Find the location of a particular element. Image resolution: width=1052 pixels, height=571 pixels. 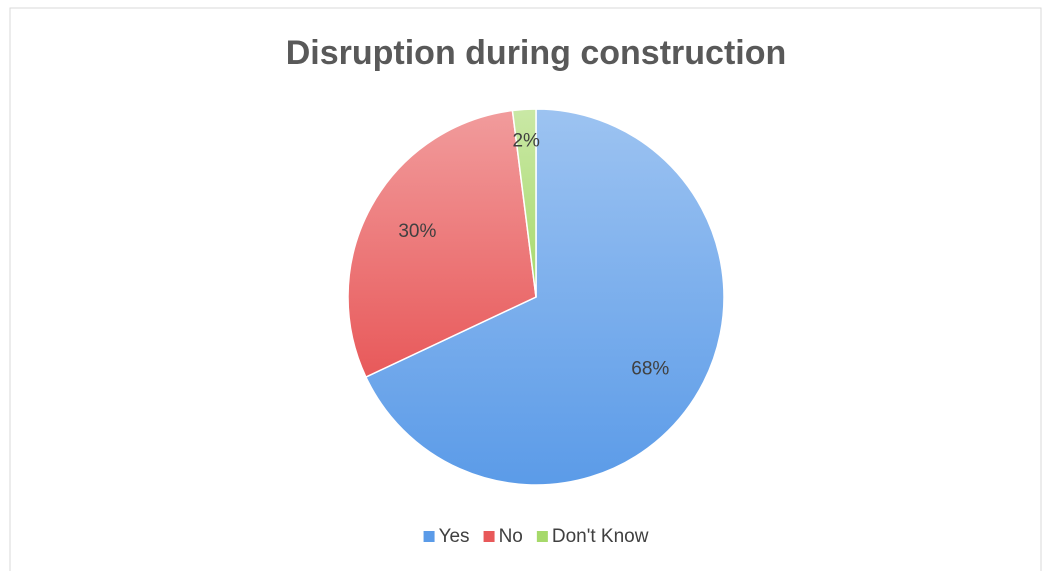

legend-label: Don't Know is located at coordinates (600, 536).